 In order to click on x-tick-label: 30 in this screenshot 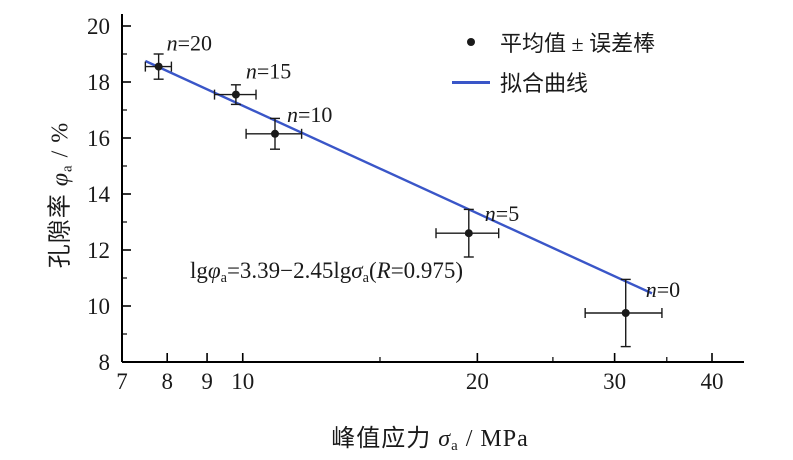, I will do `click(614, 381)`.